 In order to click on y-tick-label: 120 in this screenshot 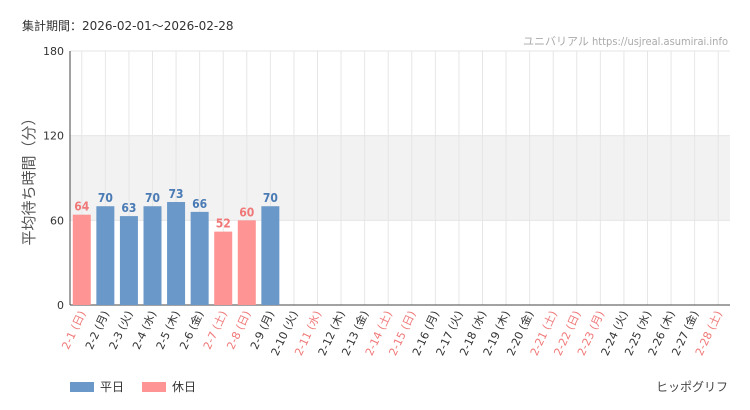, I will do `click(53, 136)`.